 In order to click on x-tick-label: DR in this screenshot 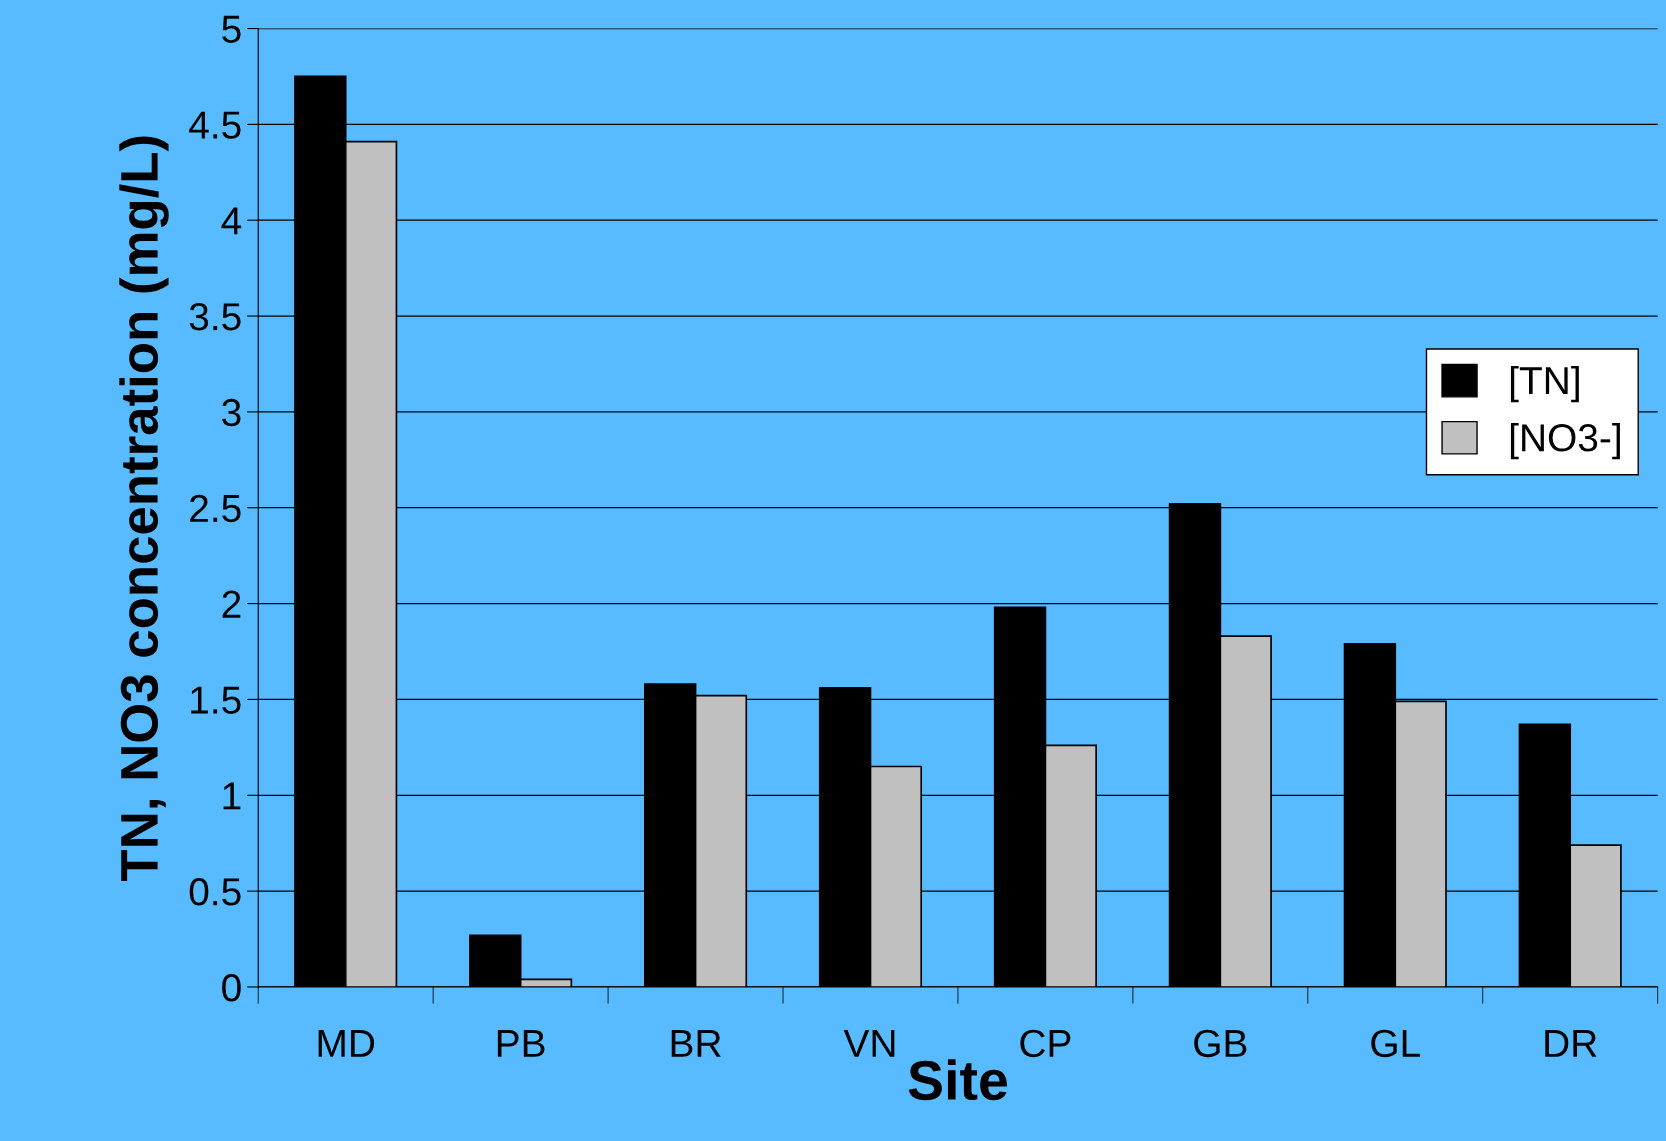, I will do `click(1571, 1043)`.